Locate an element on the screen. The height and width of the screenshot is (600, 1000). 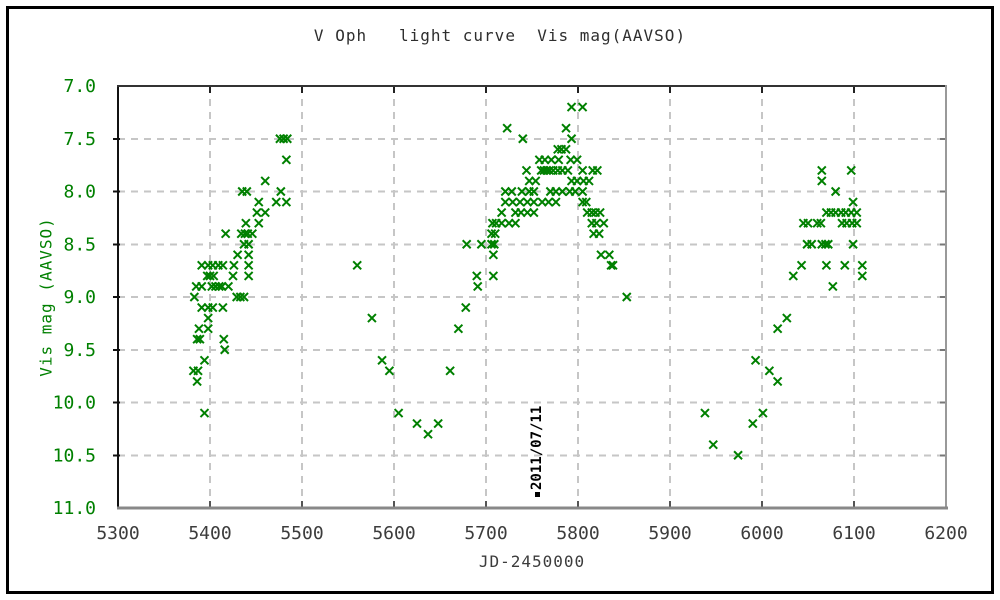
x-tick-label: 6200 is located at coordinates (945, 533).